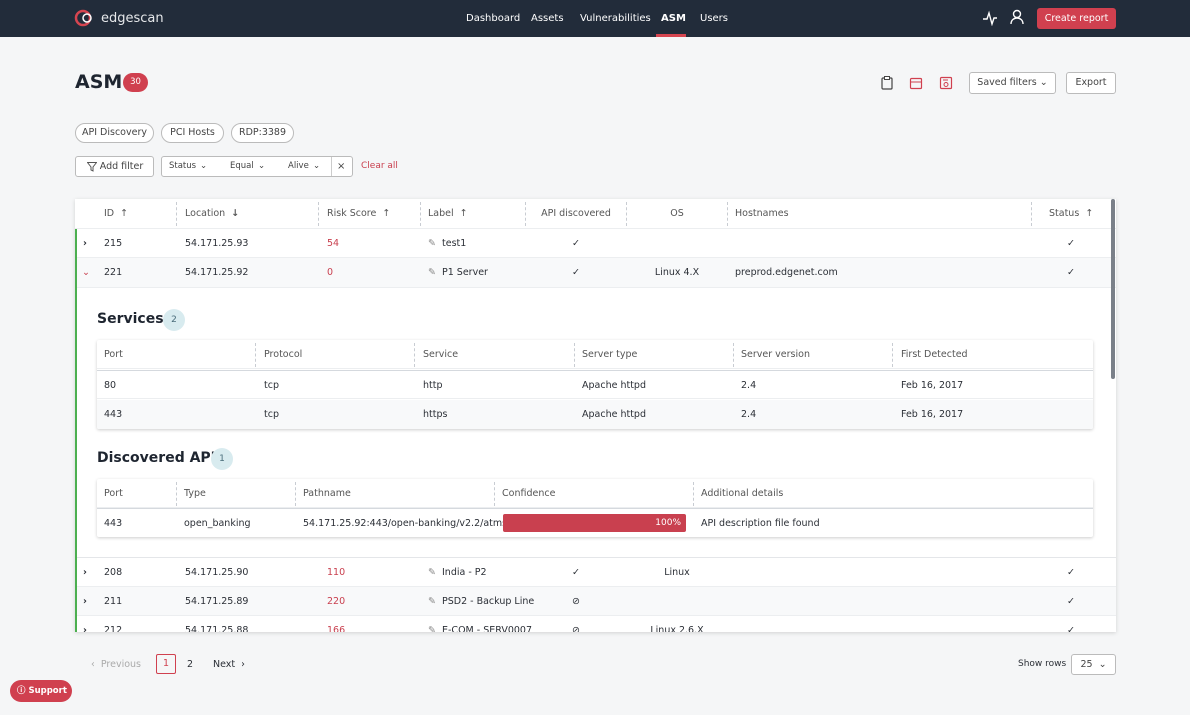 This screenshot has height=715, width=1190. I want to click on cell-os: Linux, so click(677, 572).